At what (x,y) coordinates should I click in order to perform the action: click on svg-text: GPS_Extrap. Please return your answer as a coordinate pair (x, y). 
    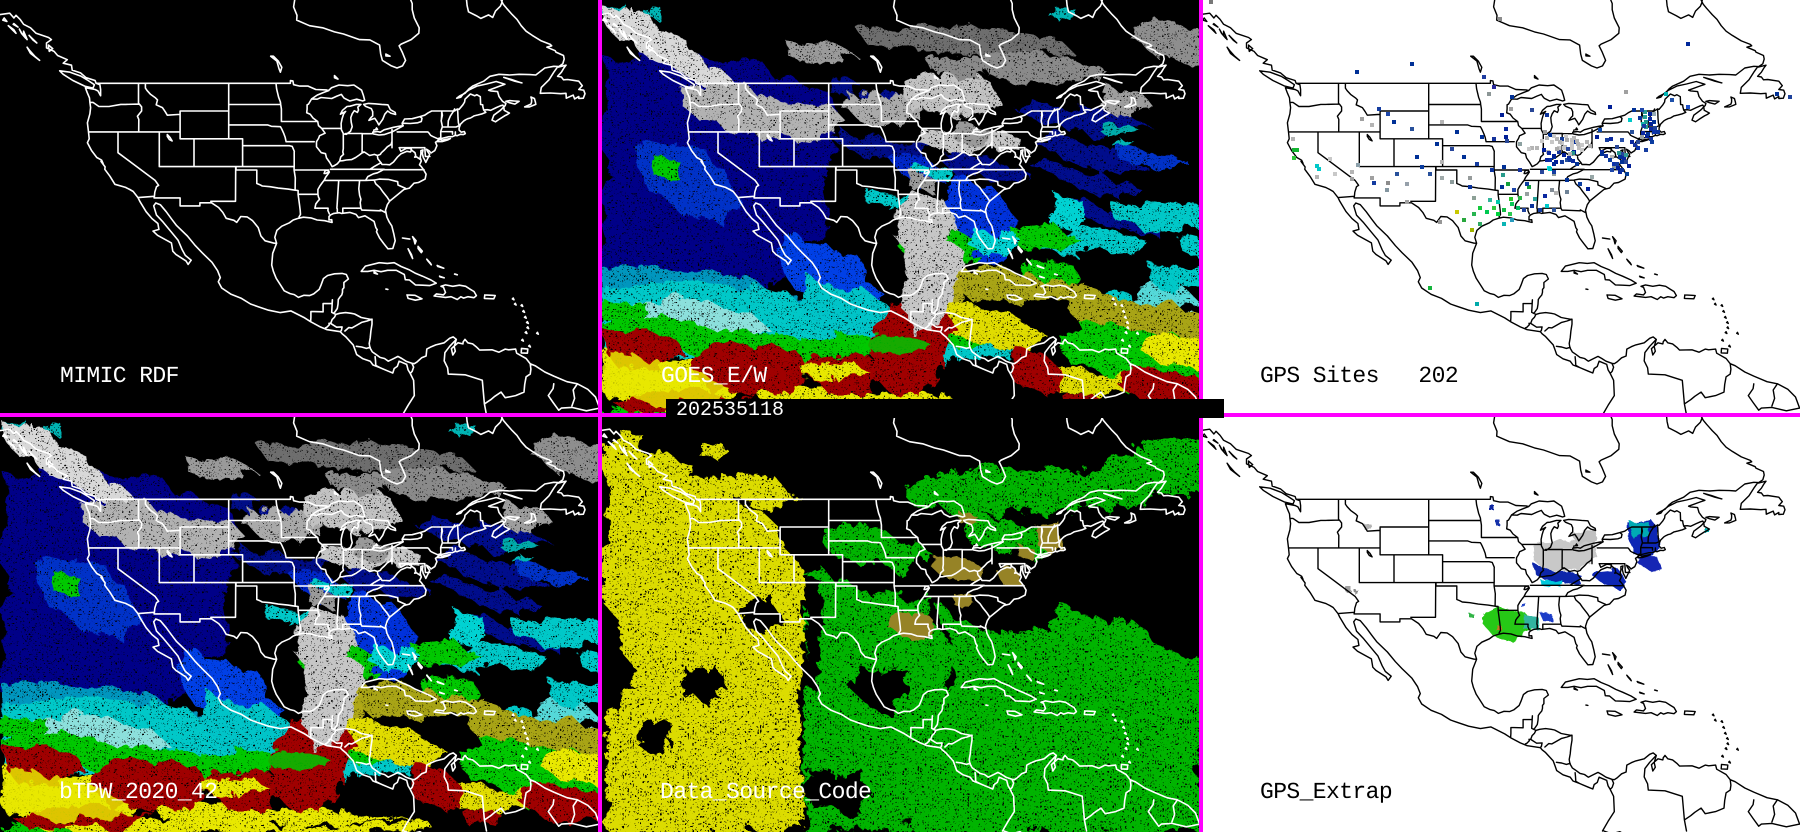
    Looking at the image, I should click on (1326, 792).